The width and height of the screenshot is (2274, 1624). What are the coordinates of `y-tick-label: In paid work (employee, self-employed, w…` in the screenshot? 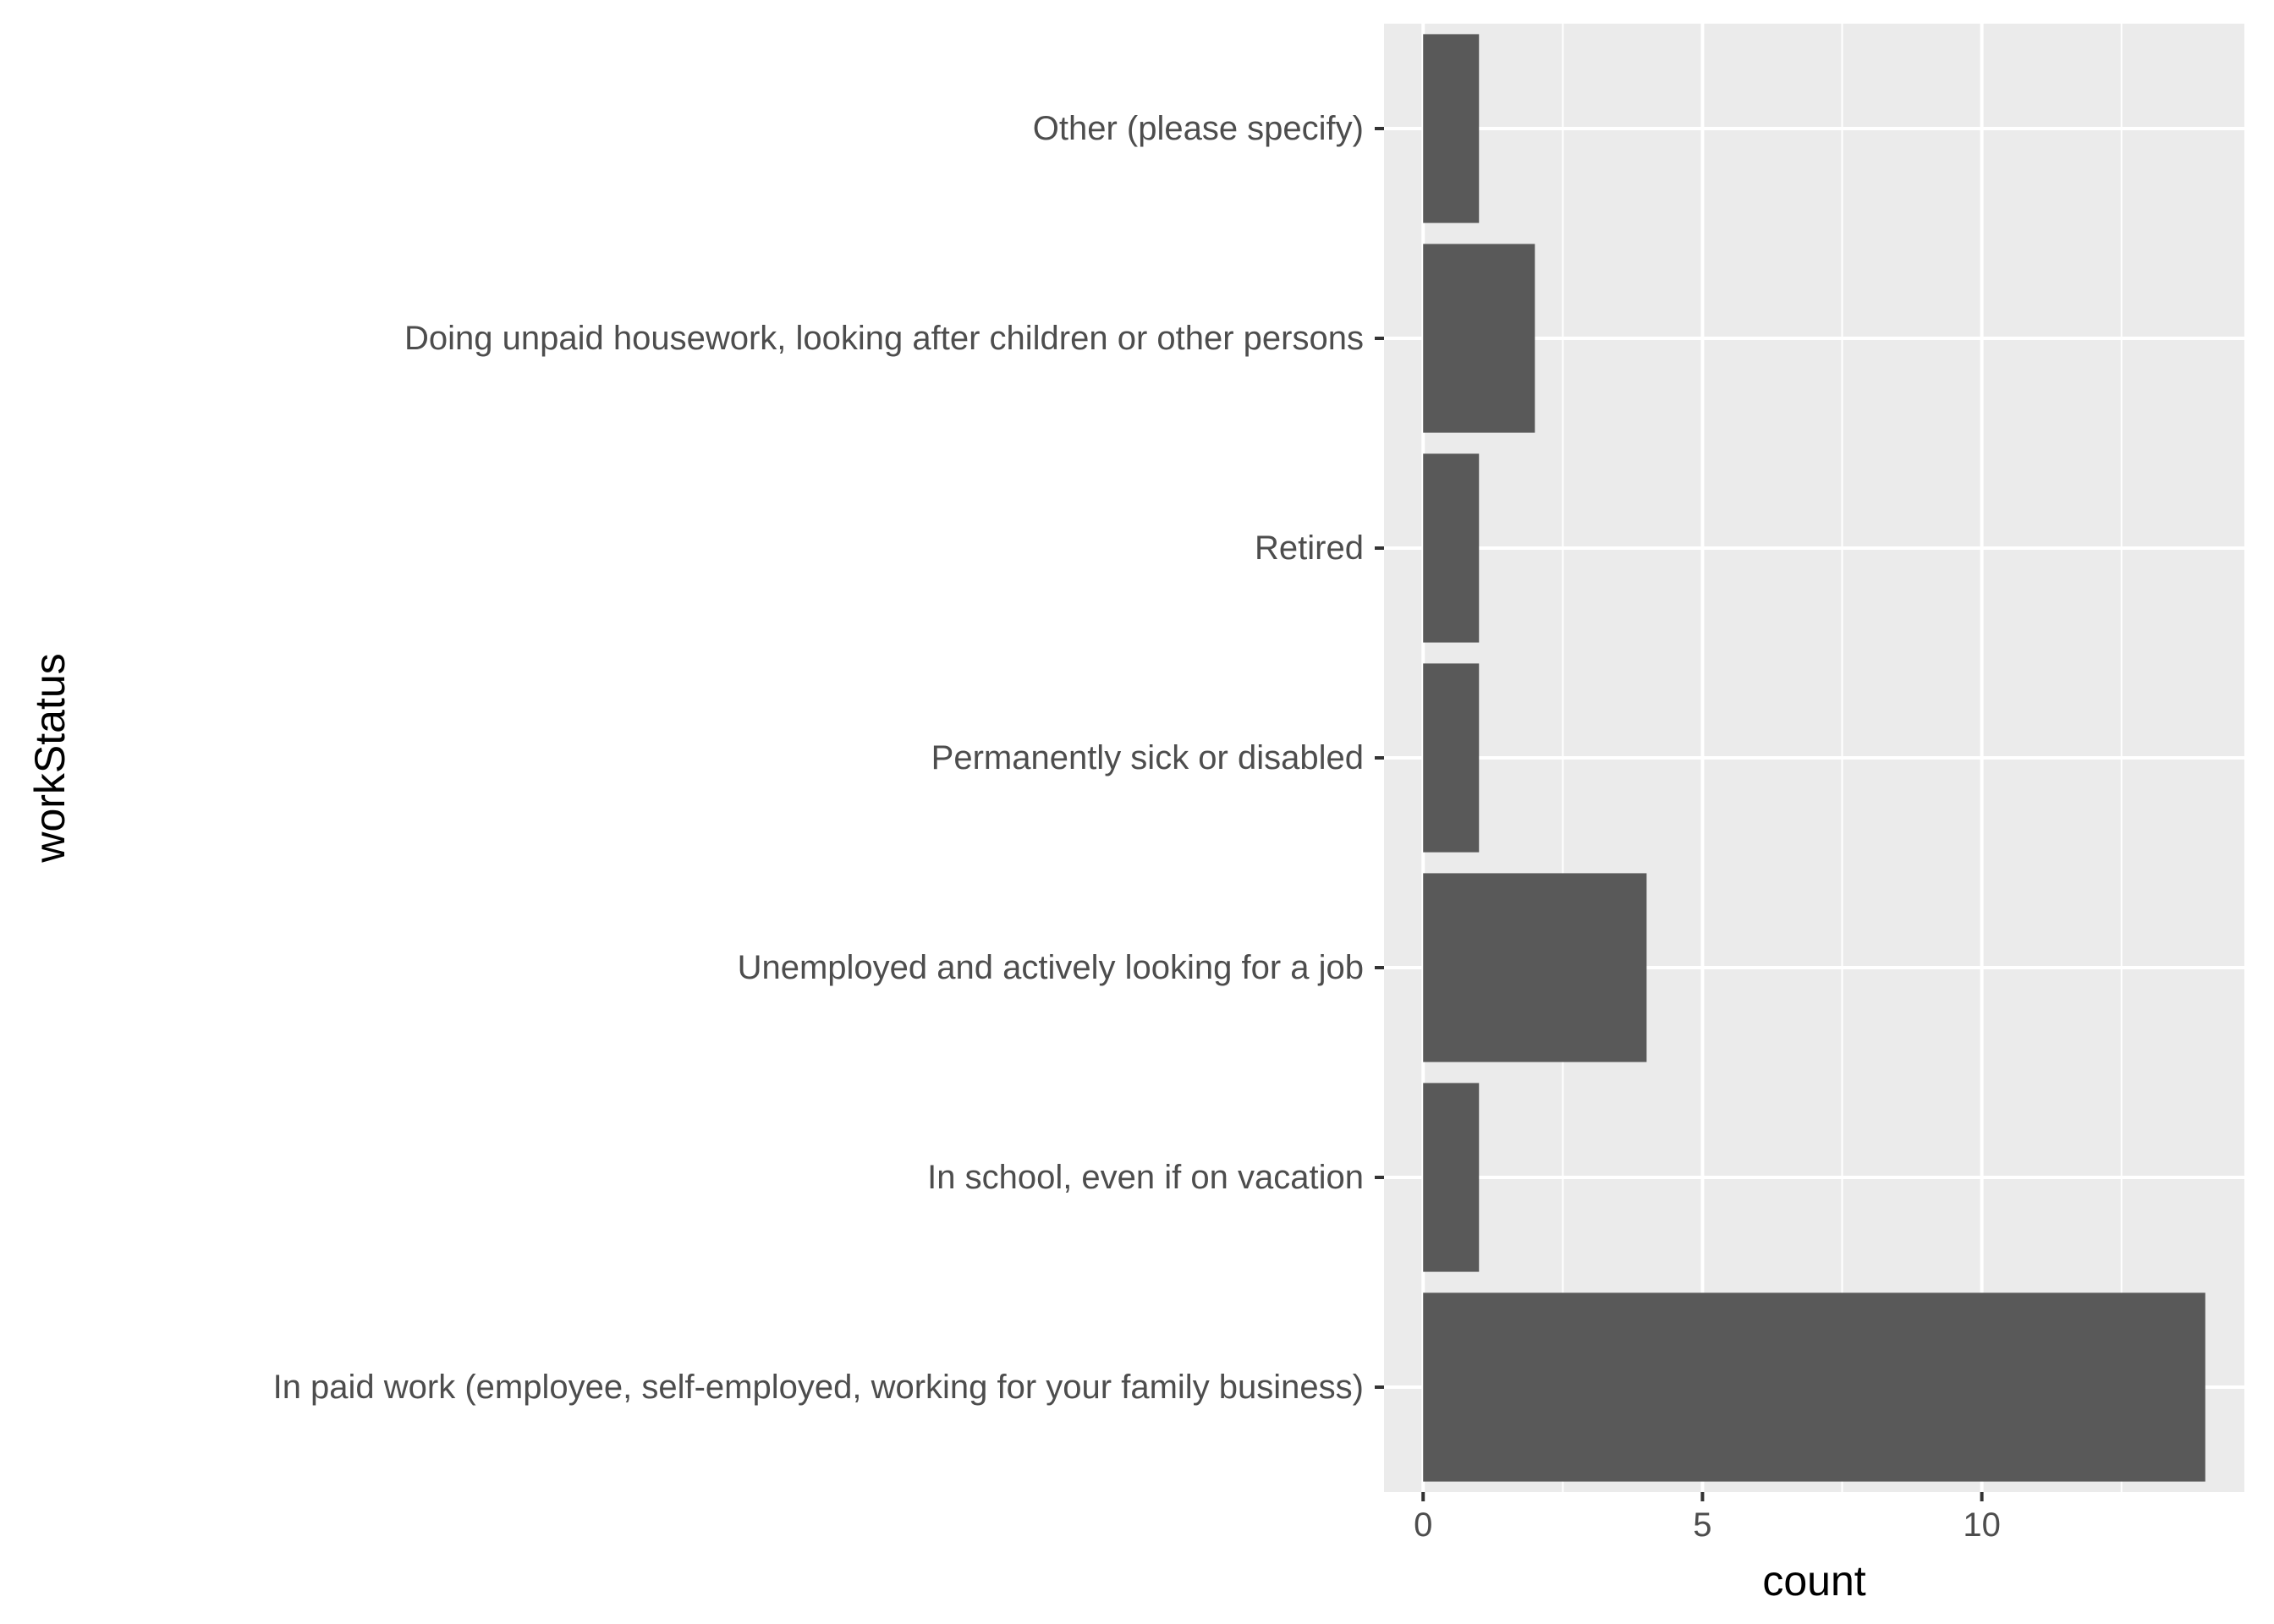 It's located at (818, 1387).